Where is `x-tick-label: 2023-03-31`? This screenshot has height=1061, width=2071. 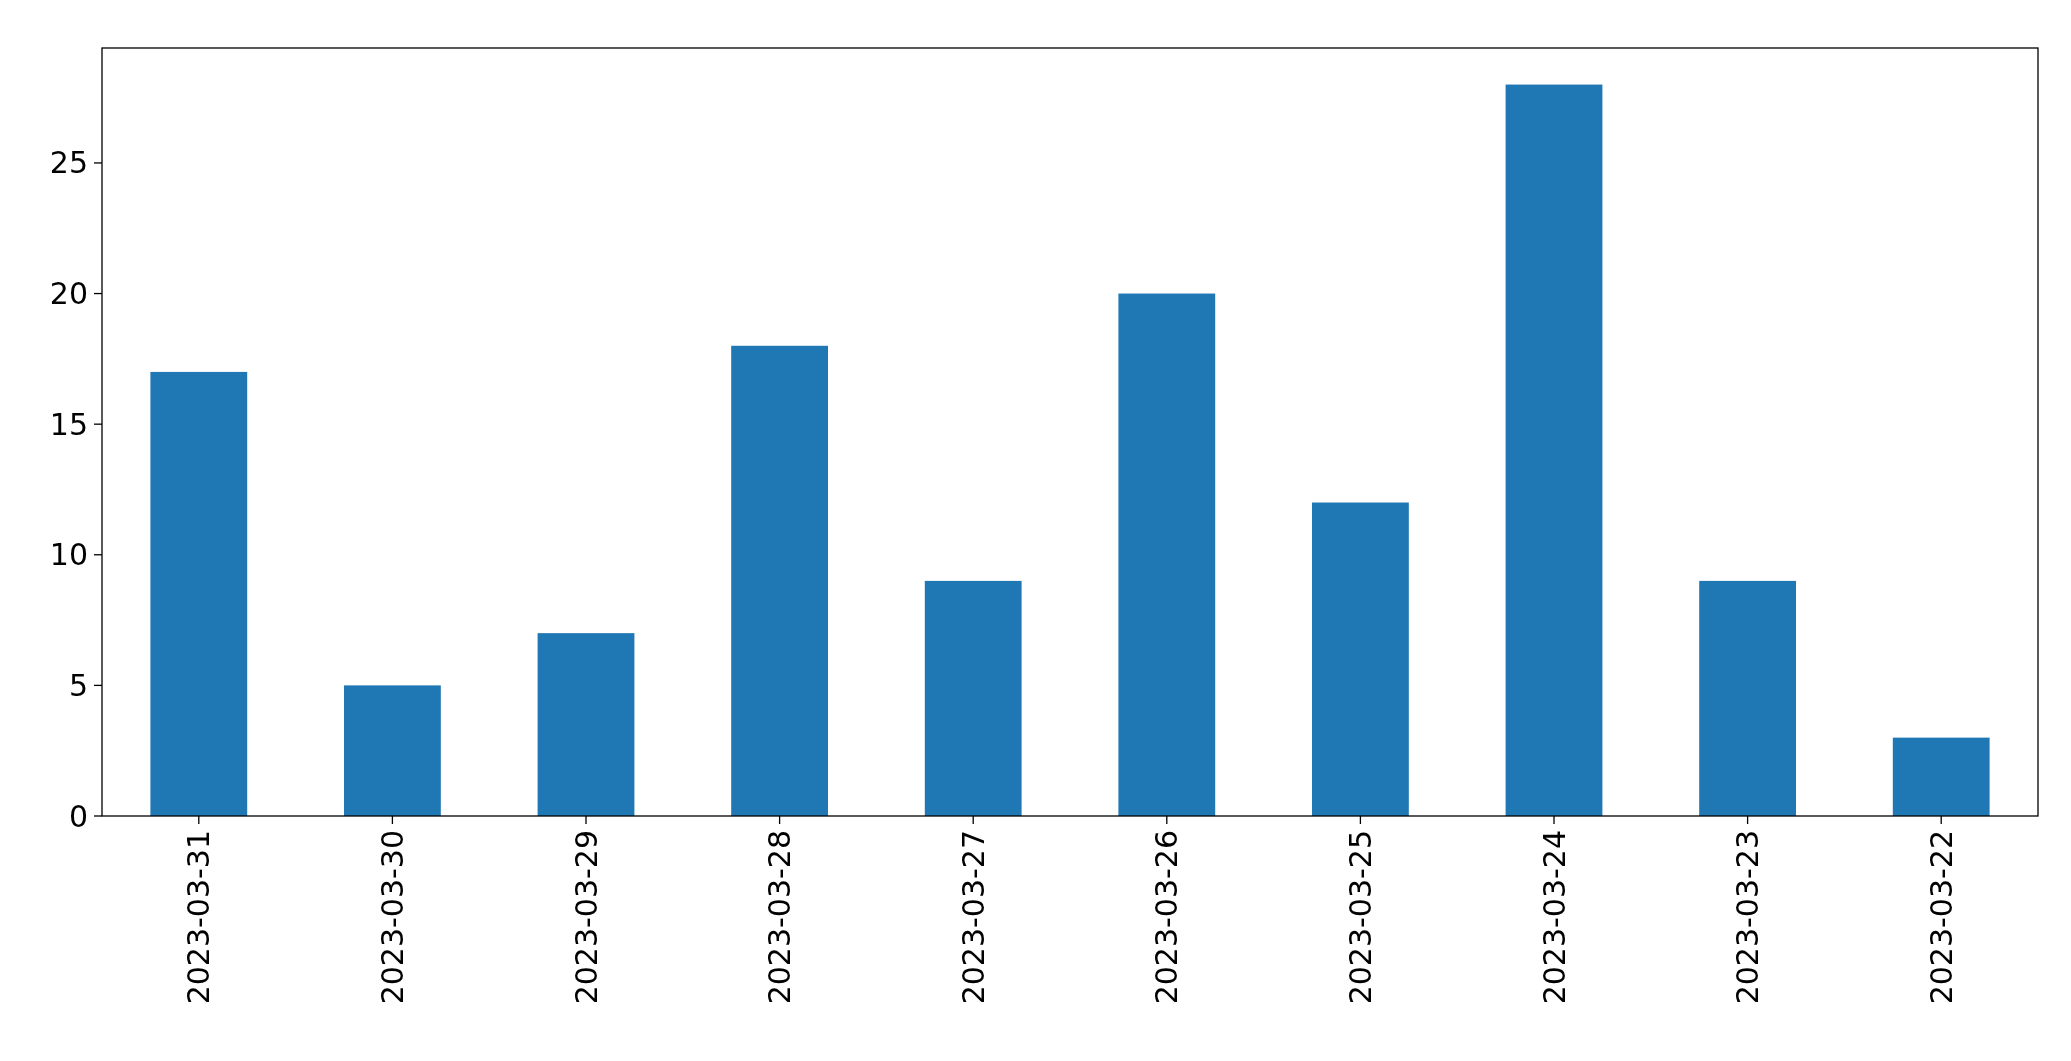
x-tick-label: 2023-03-31 is located at coordinates (199, 917).